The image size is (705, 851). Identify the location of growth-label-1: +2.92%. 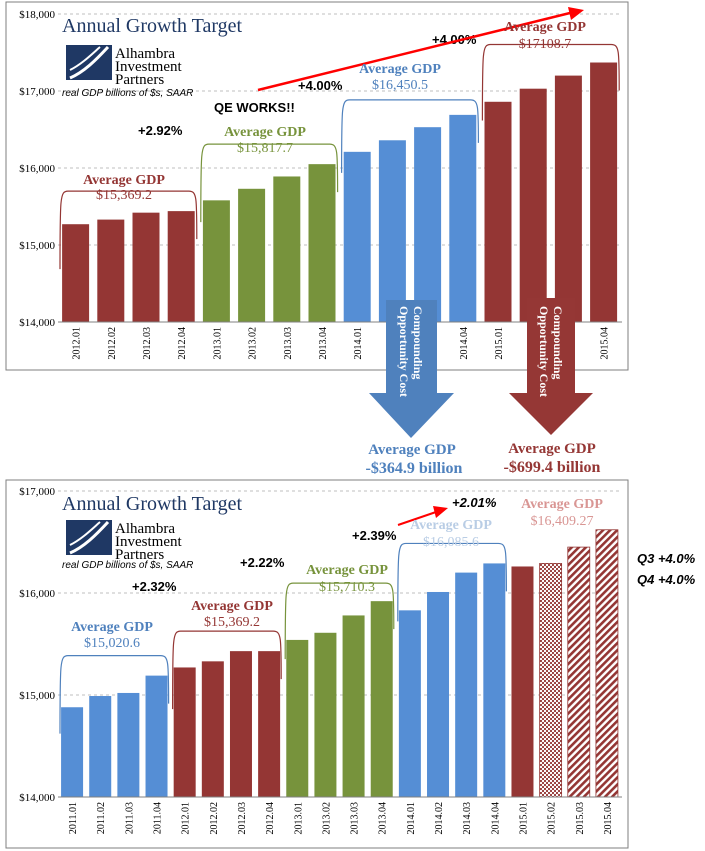
(160, 130).